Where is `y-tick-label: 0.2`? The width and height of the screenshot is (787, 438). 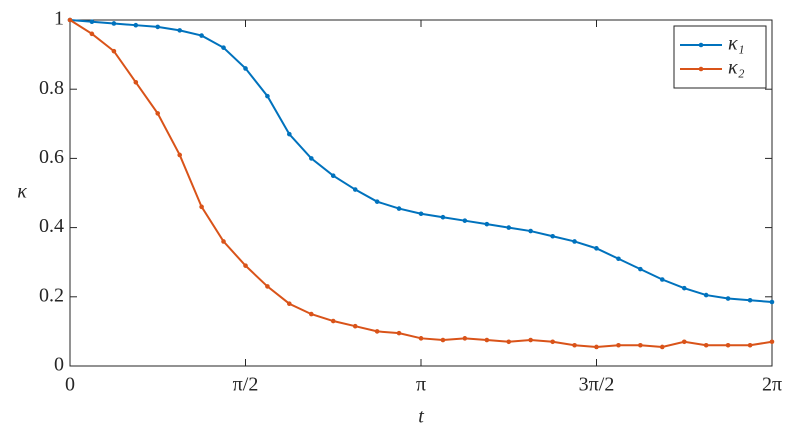 y-tick-label: 0.2 is located at coordinates (51, 295).